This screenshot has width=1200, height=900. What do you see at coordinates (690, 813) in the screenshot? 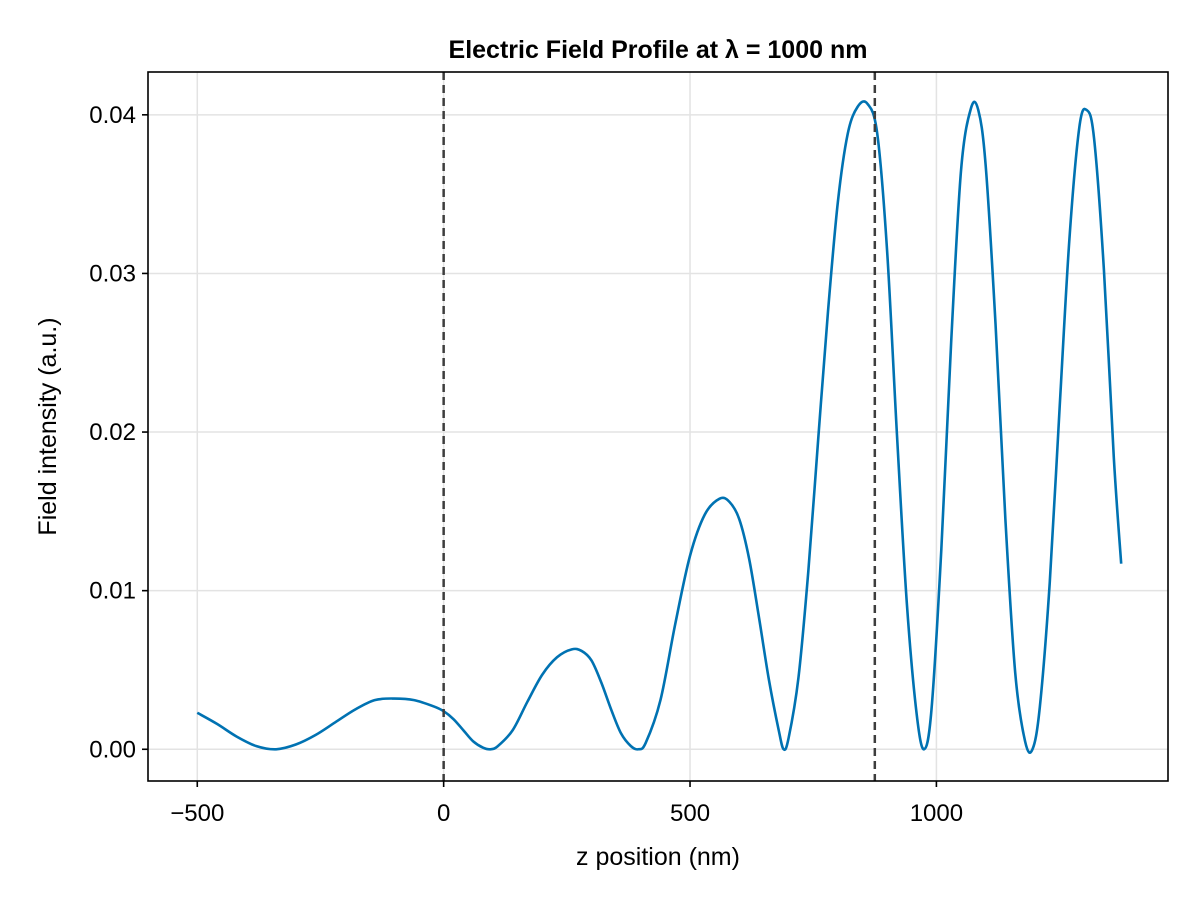
I see `x-tick-label: 500` at bounding box center [690, 813].